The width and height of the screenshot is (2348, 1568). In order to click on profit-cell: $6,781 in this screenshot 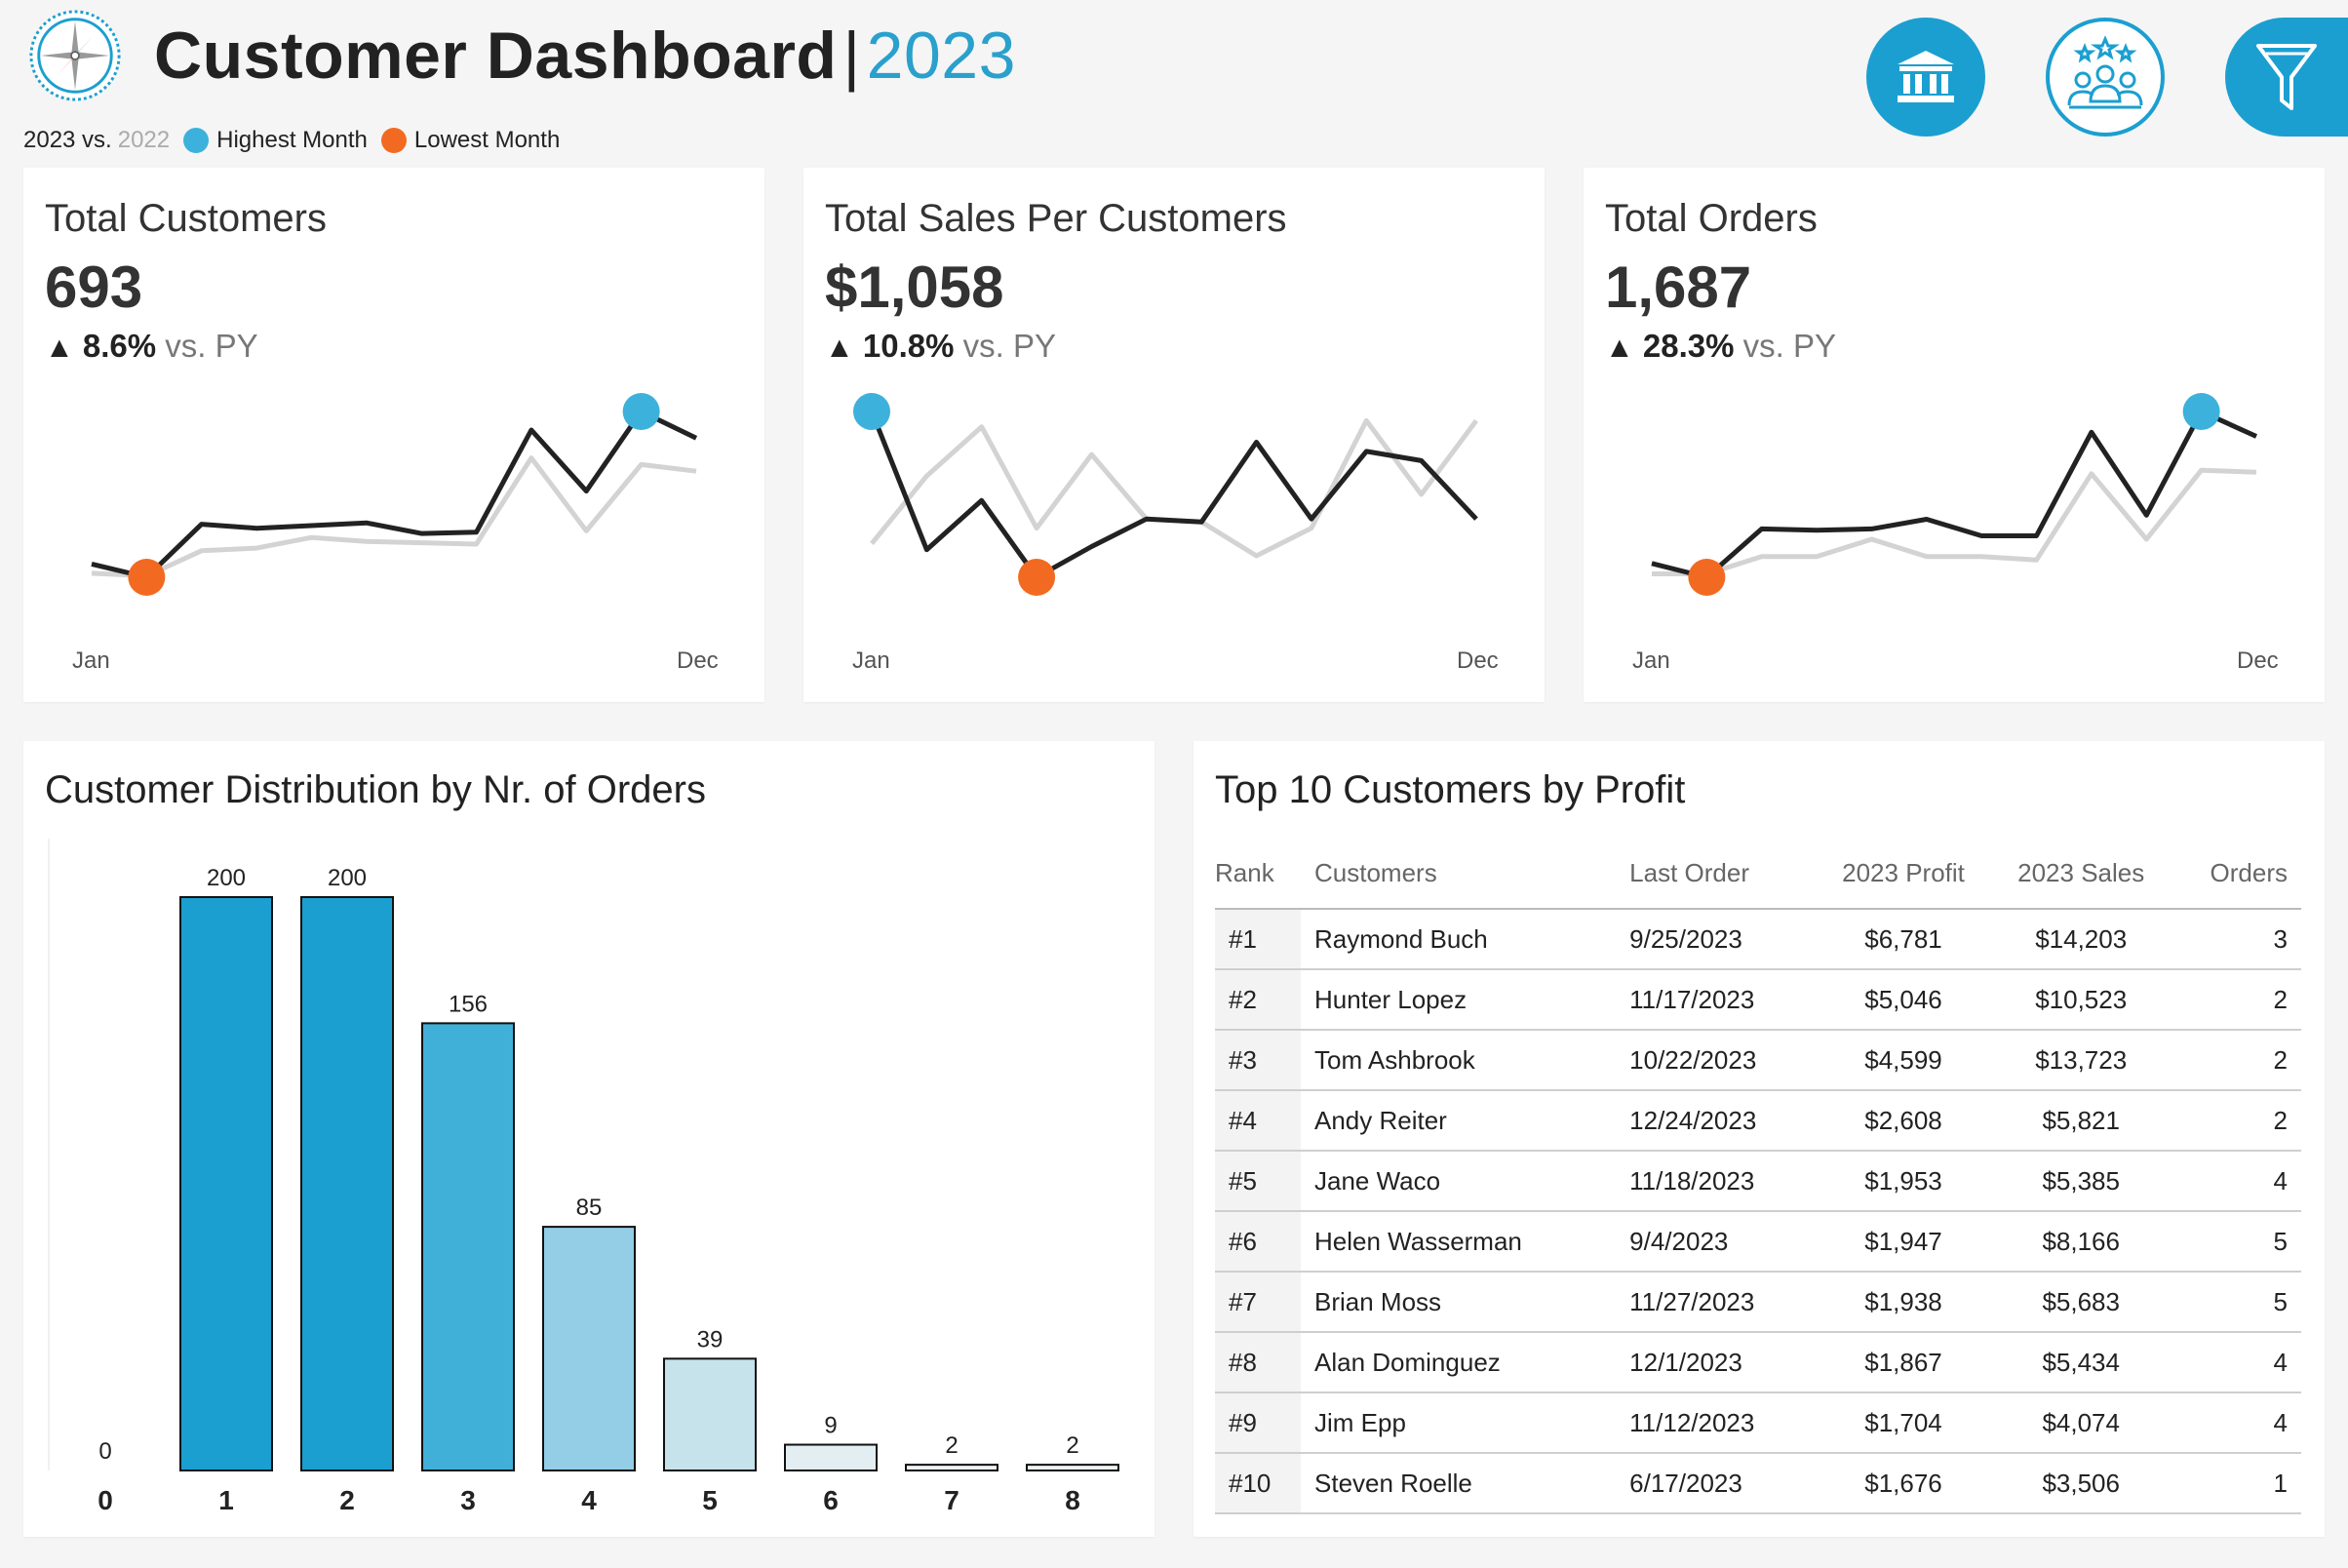, I will do `click(1903, 939)`.